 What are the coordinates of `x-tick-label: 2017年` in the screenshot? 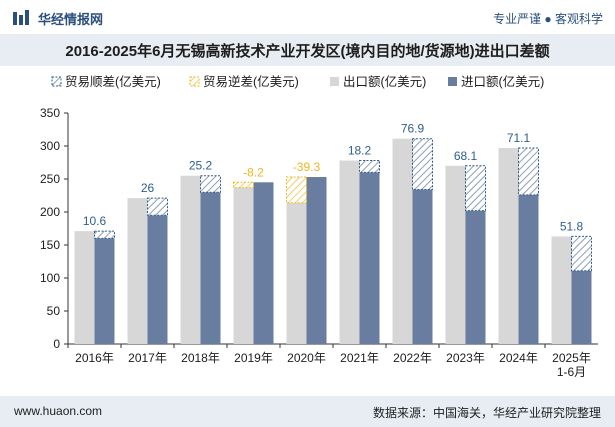 It's located at (147, 358).